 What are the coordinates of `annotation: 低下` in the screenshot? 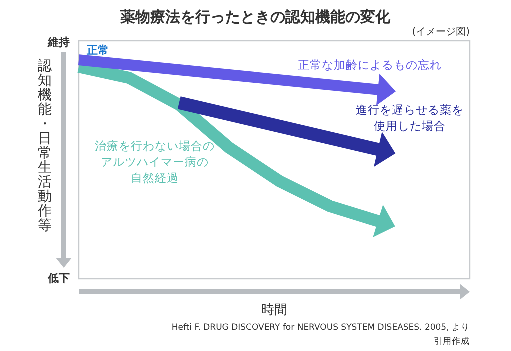 It's located at (58, 278).